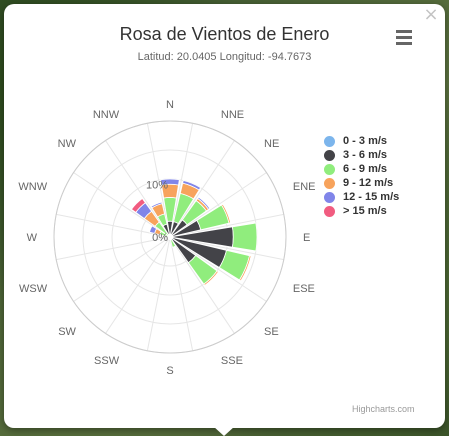  What do you see at coordinates (232, 361) in the screenshot?
I see `direction-label-sse: SSE` at bounding box center [232, 361].